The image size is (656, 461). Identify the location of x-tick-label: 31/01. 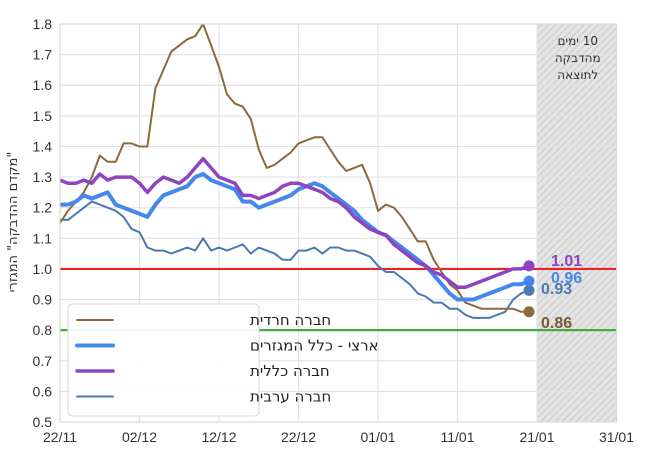
(616, 437).